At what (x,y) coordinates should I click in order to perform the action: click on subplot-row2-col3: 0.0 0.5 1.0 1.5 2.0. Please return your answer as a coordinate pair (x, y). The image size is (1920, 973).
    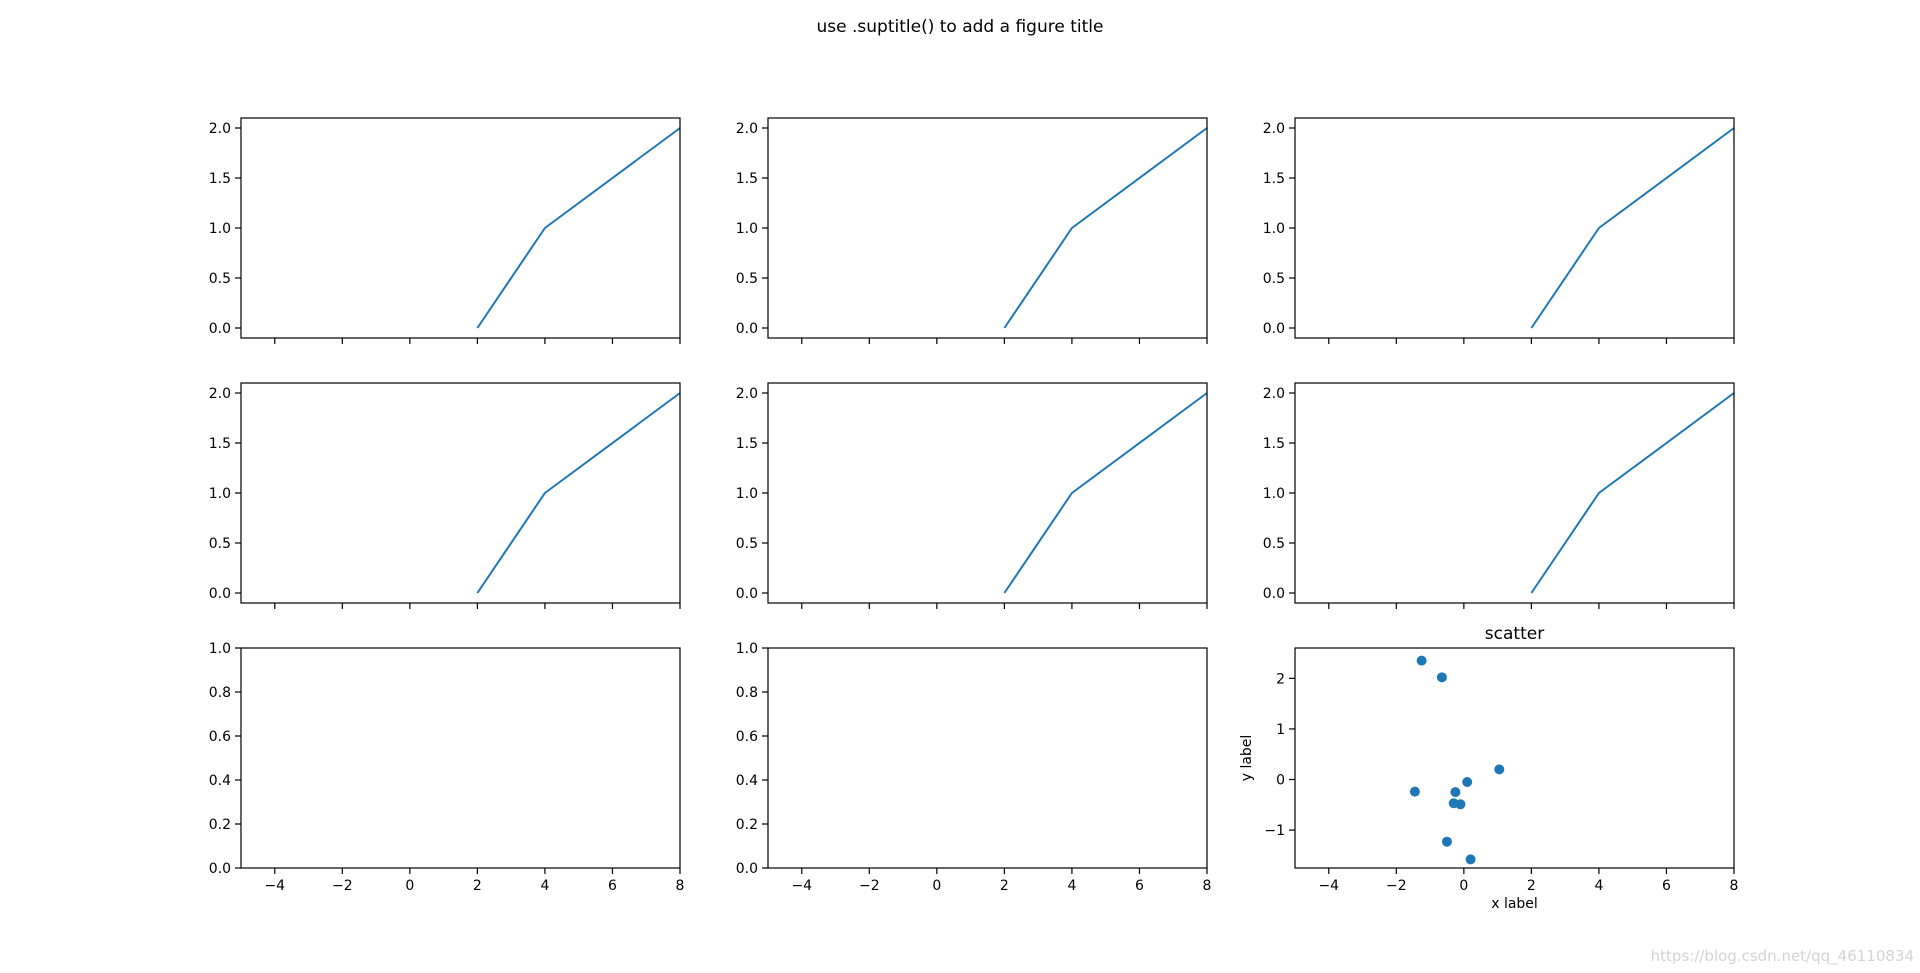
    Looking at the image, I should click on (1499, 495).